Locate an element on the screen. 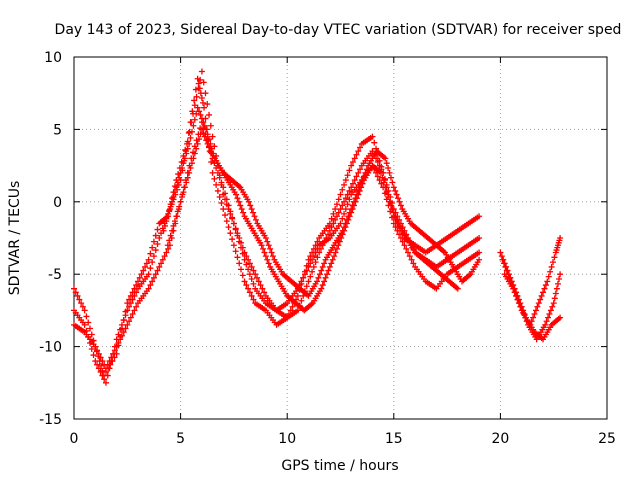  y-tick-label: 0 is located at coordinates (57, 203).